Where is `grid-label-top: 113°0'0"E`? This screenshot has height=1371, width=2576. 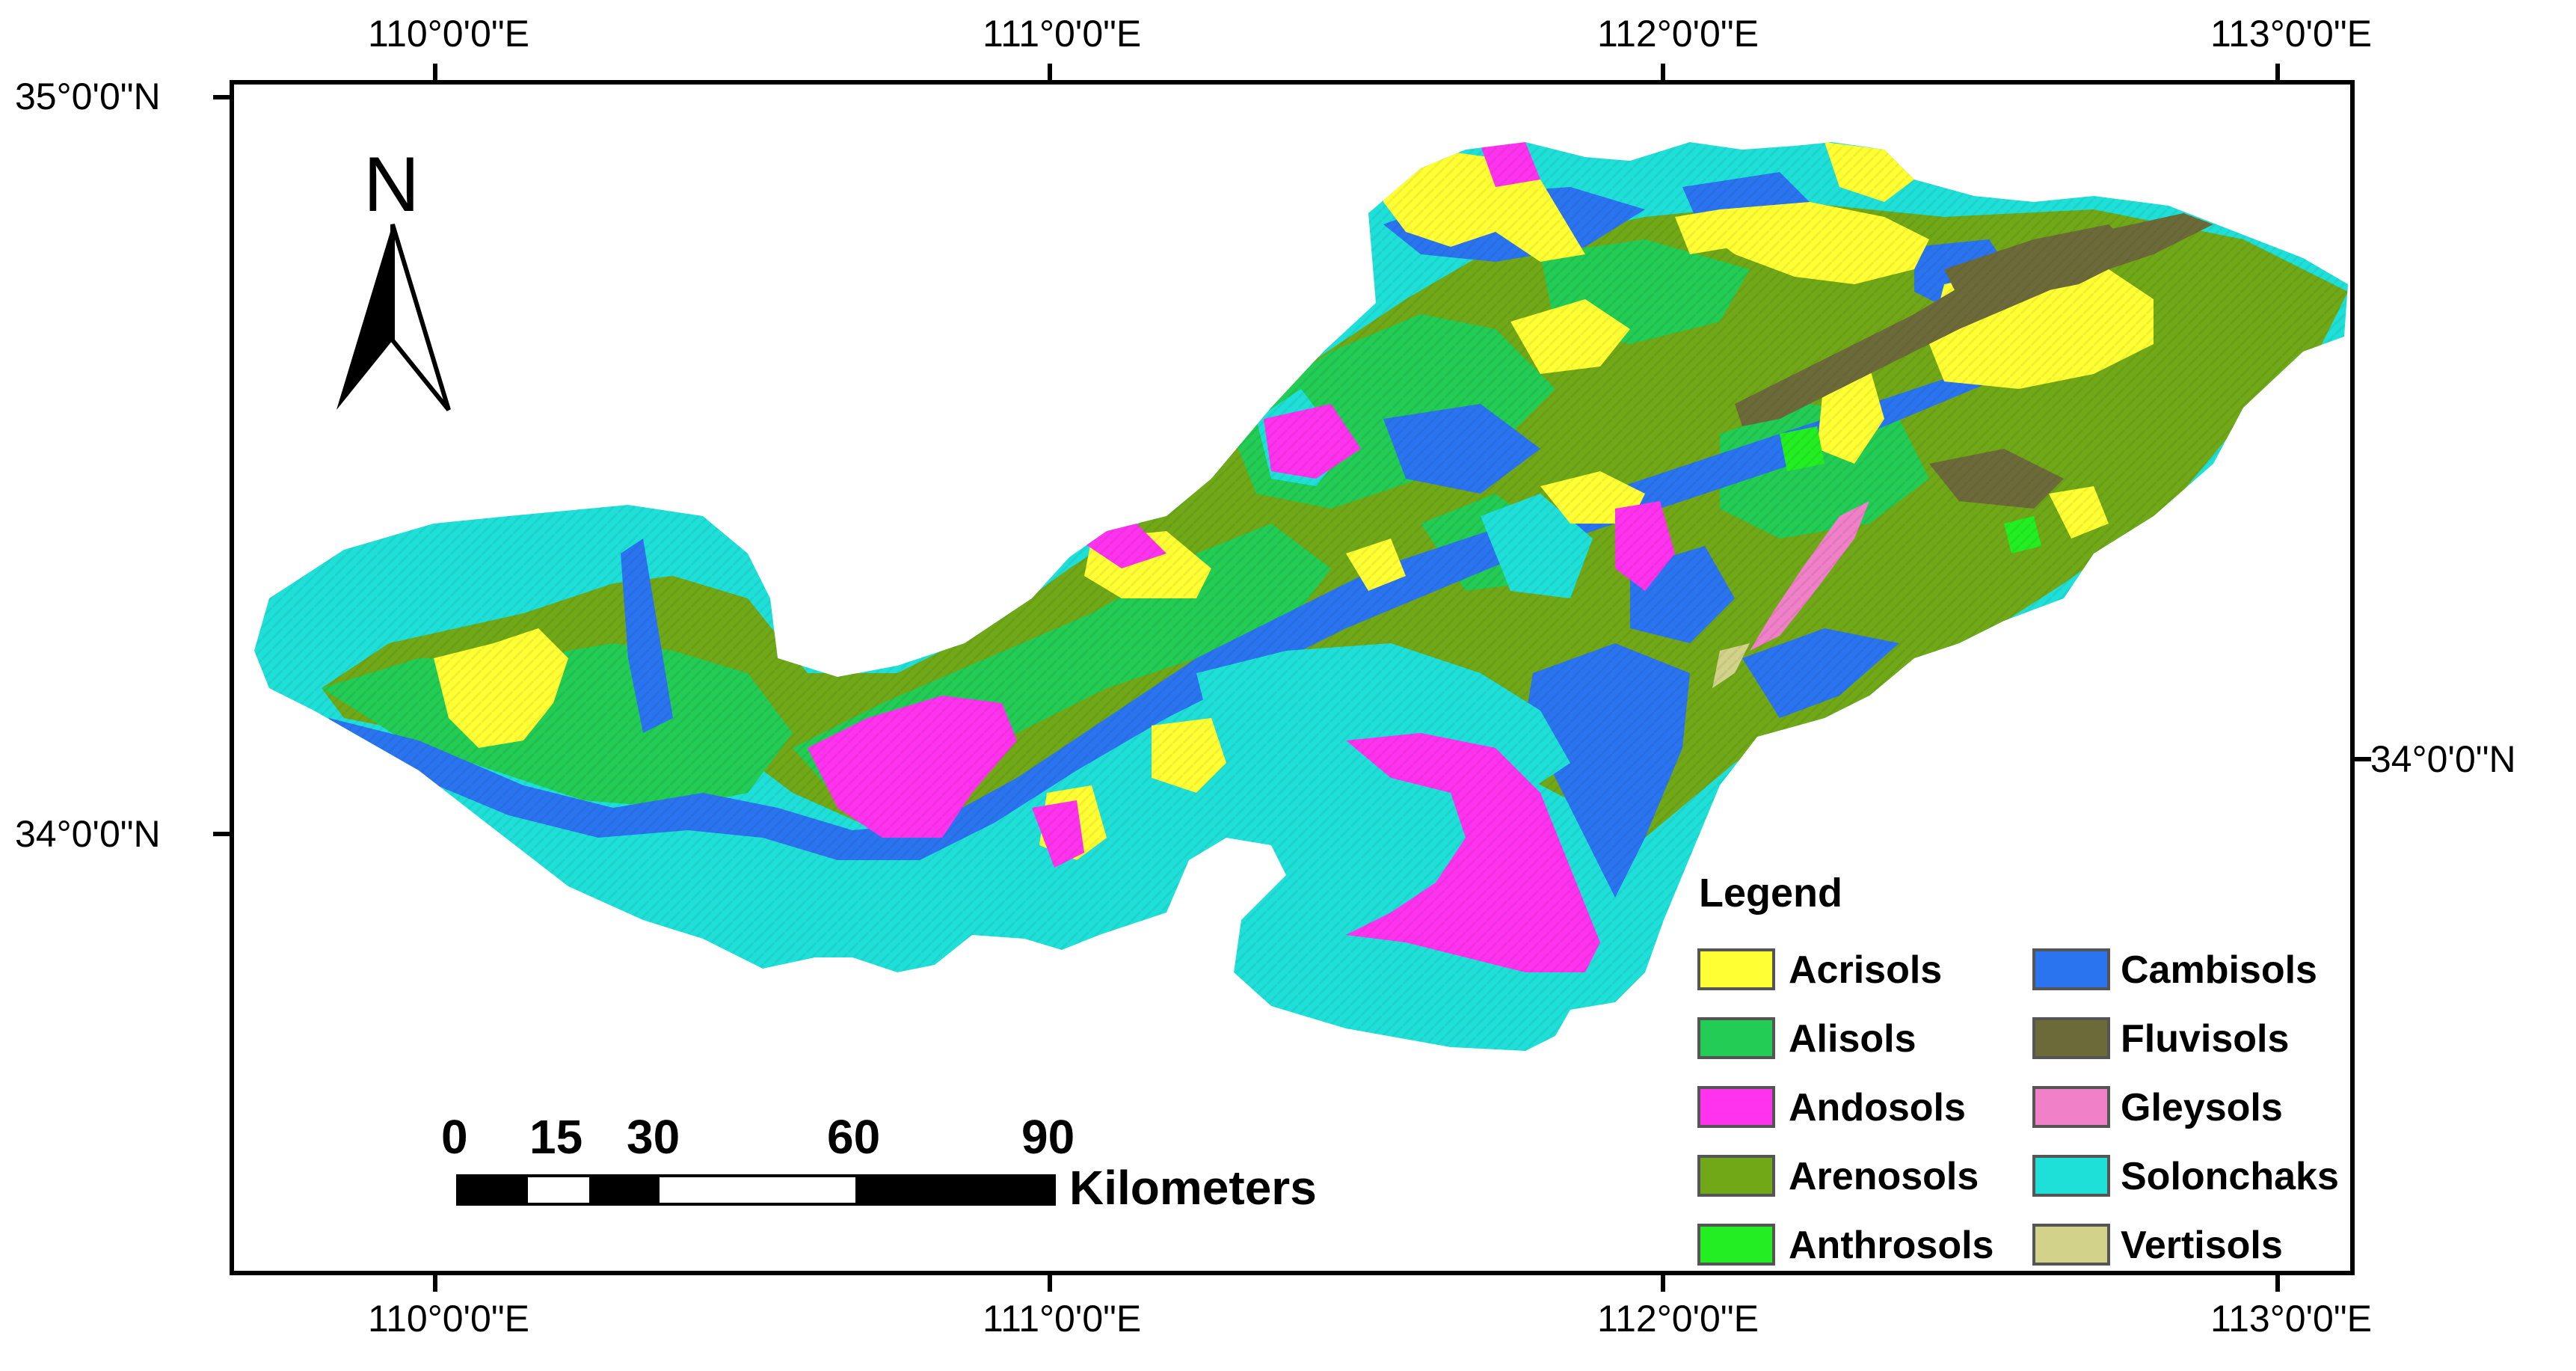
grid-label-top: 113°0'0"E is located at coordinates (2291, 34).